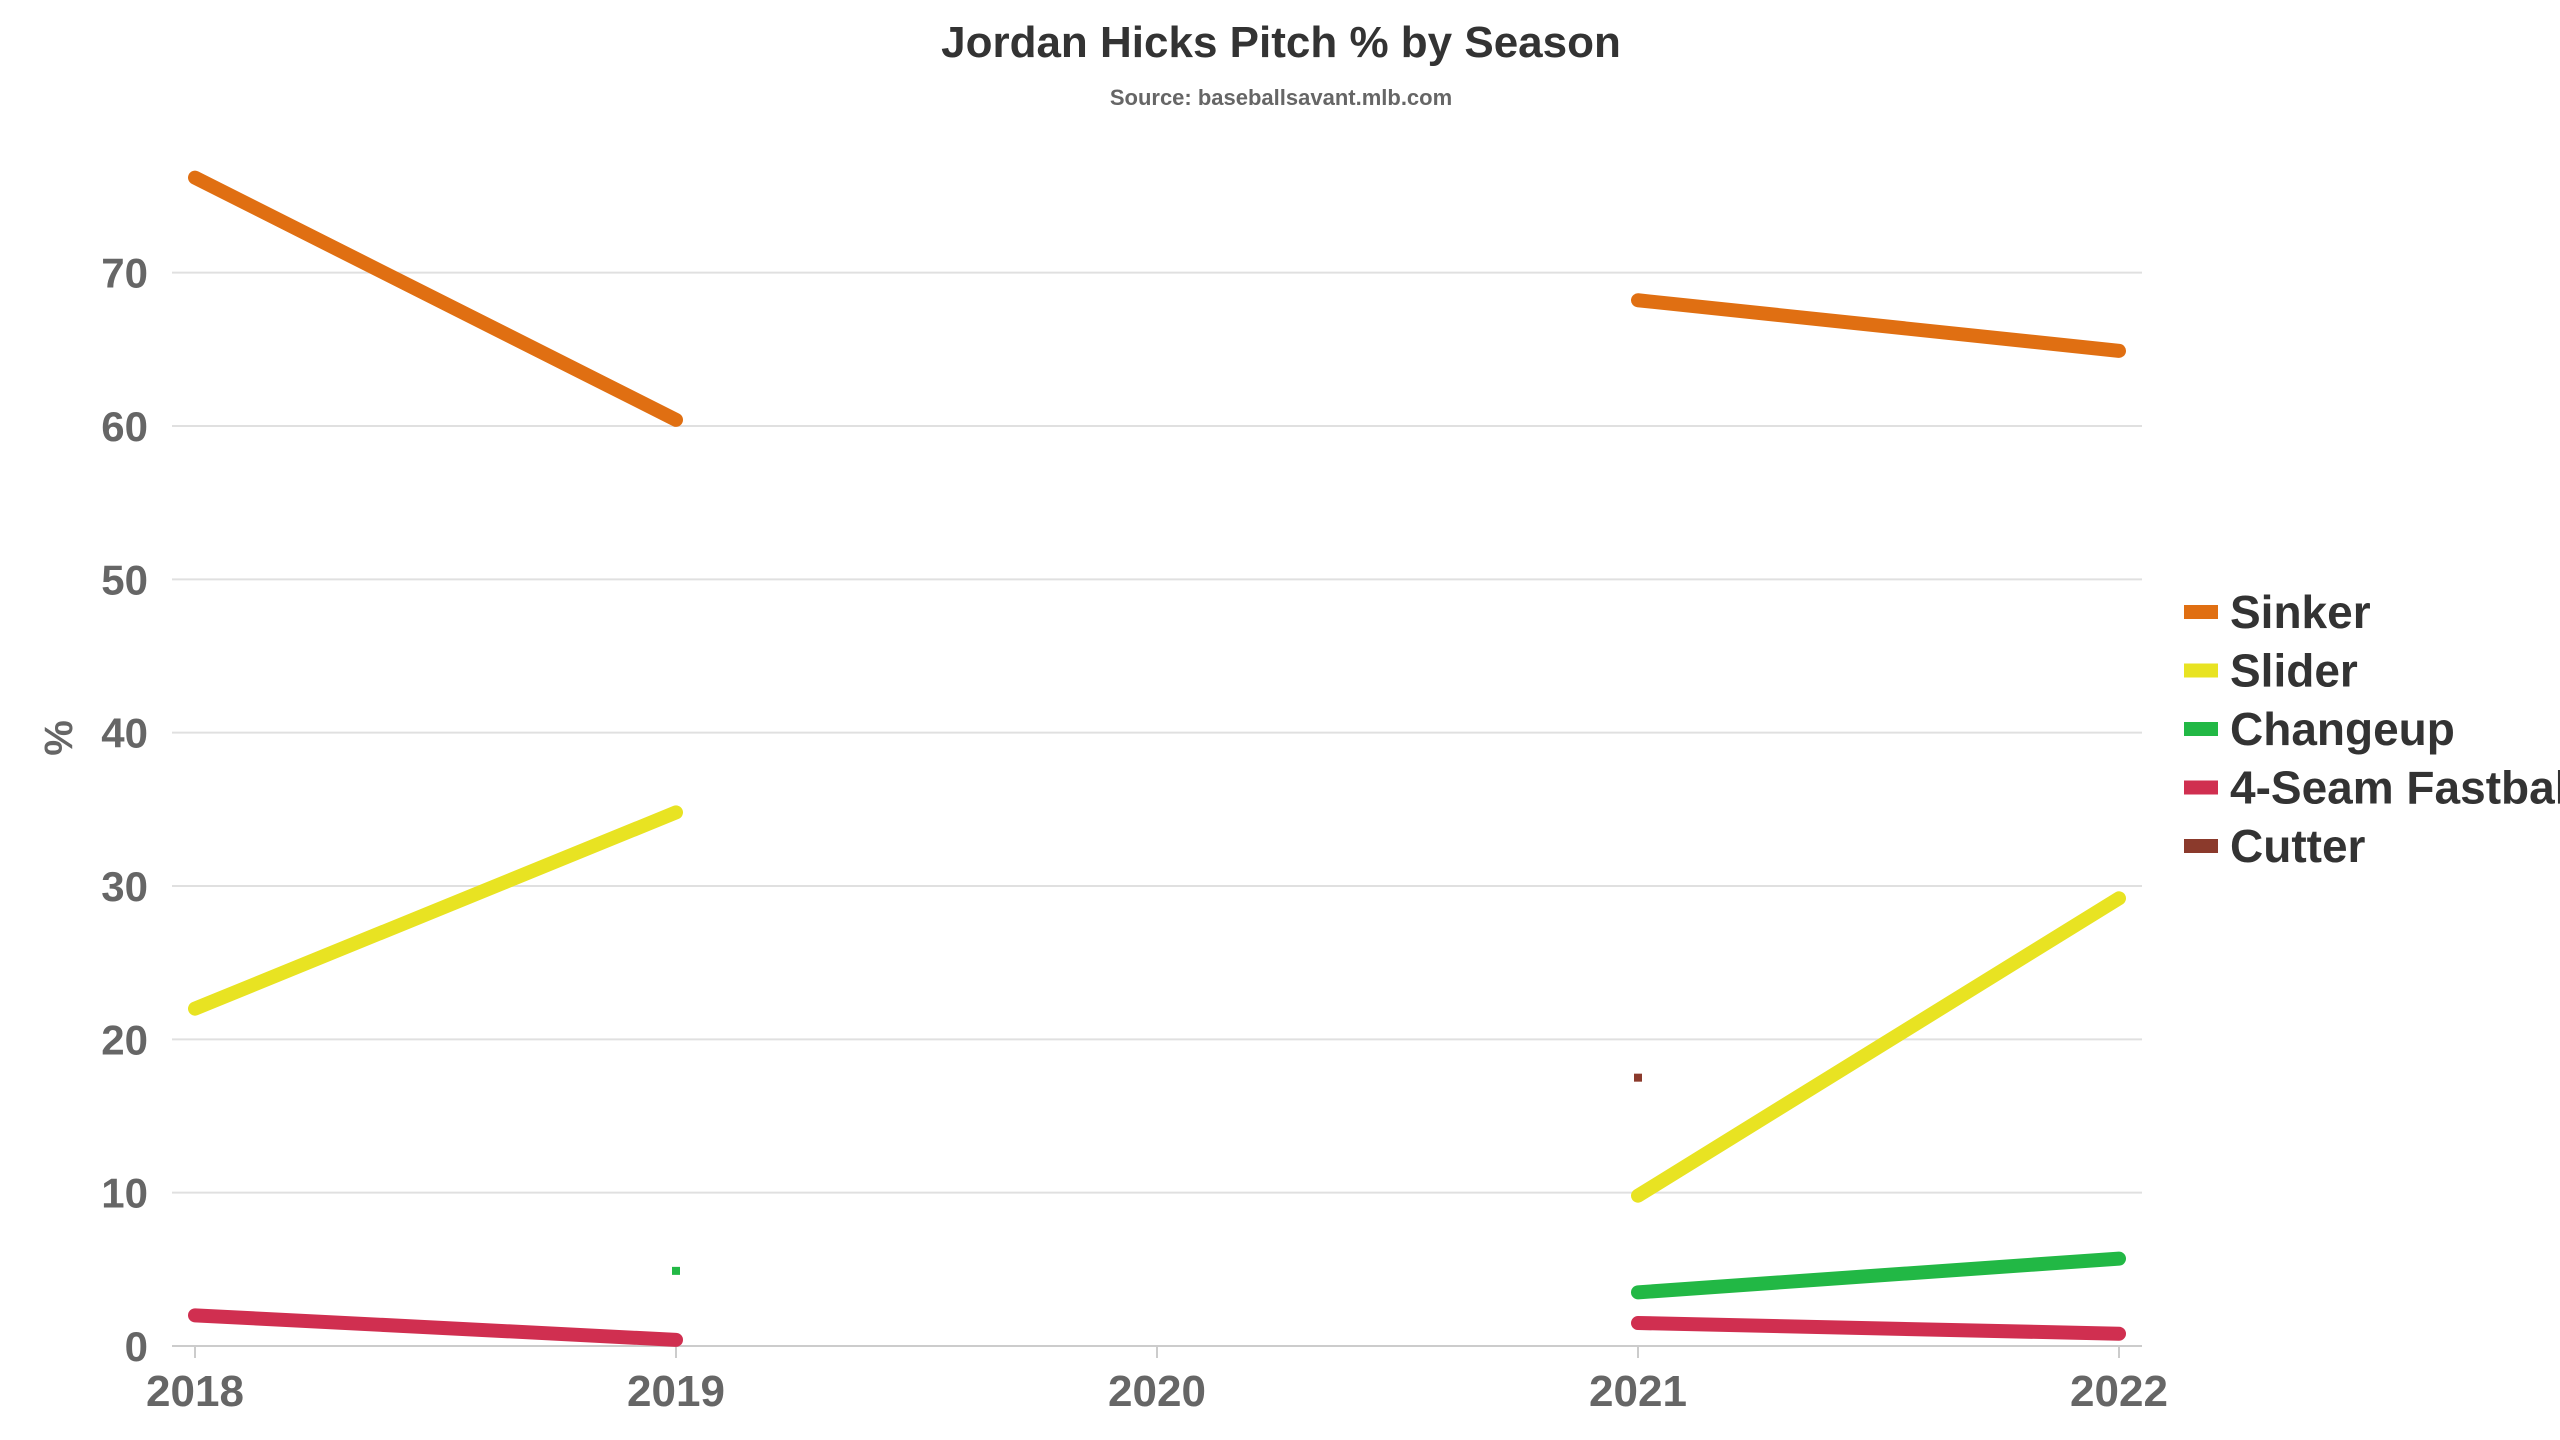 The image size is (2560, 1440). I want to click on legend-item: Slider, so click(2271, 671).